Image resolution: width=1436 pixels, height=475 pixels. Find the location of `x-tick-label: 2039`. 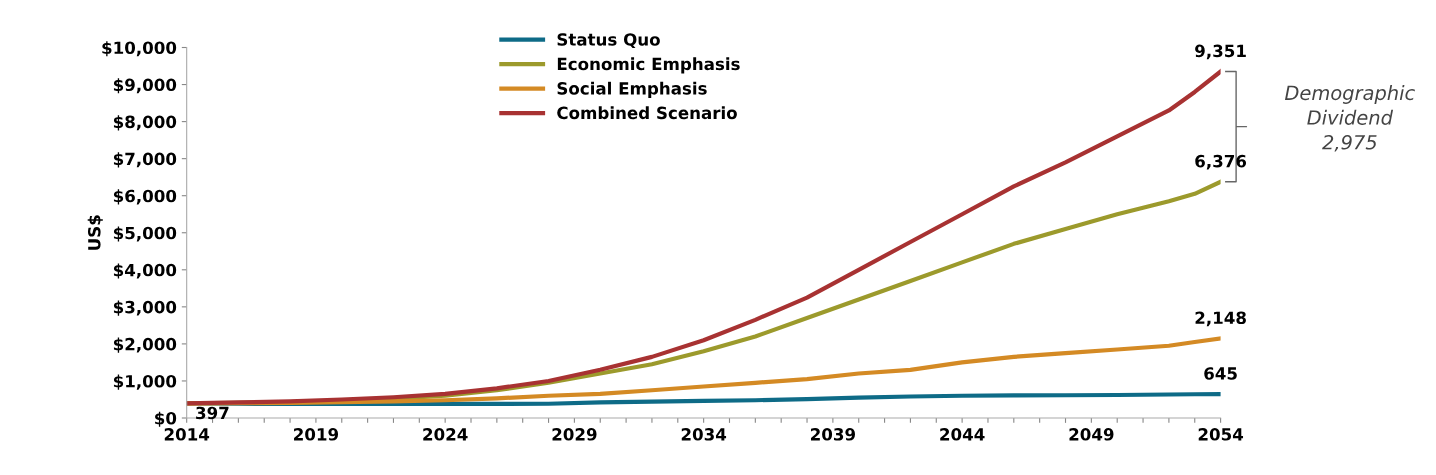

x-tick-label: 2039 is located at coordinates (833, 434).